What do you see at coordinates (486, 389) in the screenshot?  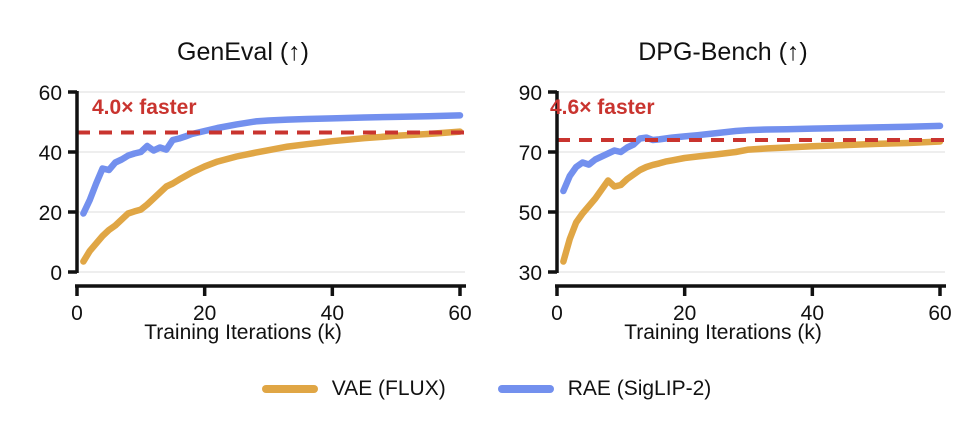 I see `legend: VAE (FLUX) RAE (SigLIP-2)` at bounding box center [486, 389].